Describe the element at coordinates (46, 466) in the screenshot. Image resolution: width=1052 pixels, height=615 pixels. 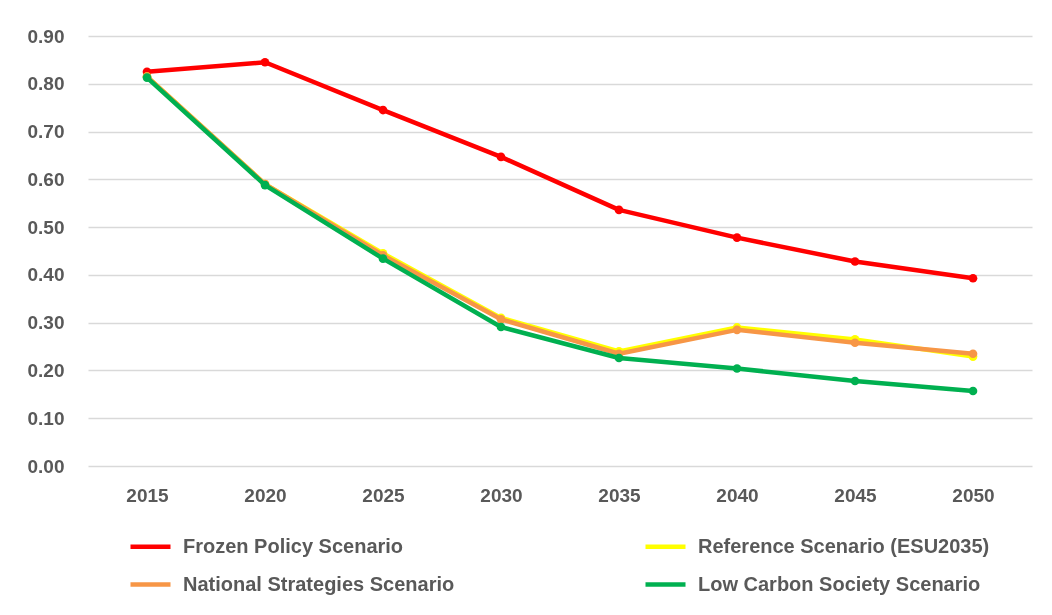
I see `y-tick-label: 0.00` at that location.